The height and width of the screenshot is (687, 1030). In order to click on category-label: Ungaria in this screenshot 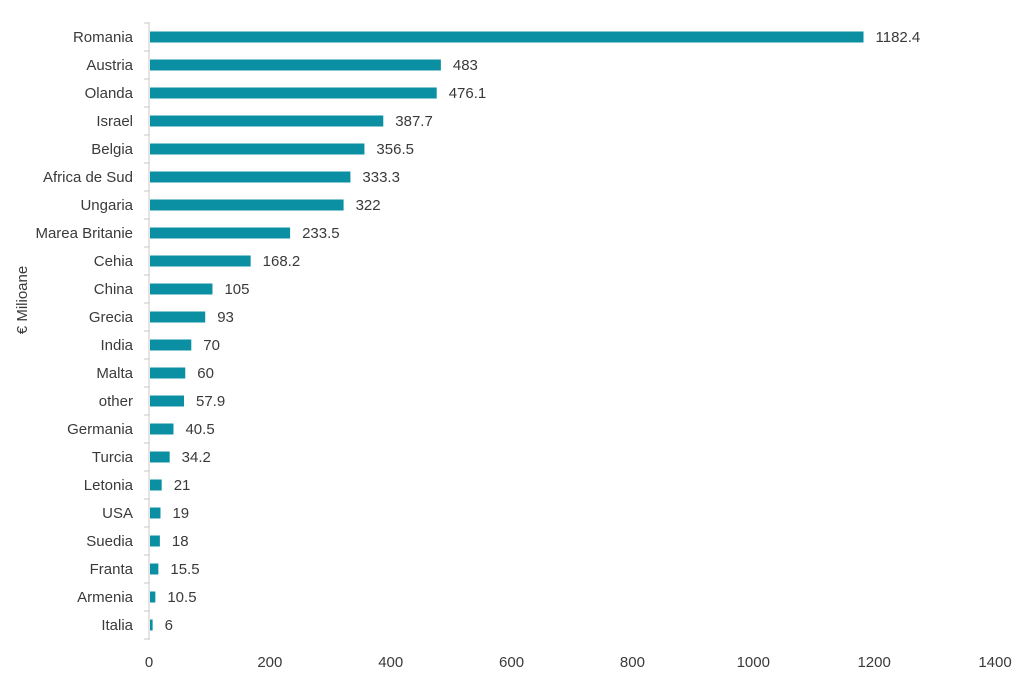, I will do `click(106, 205)`.